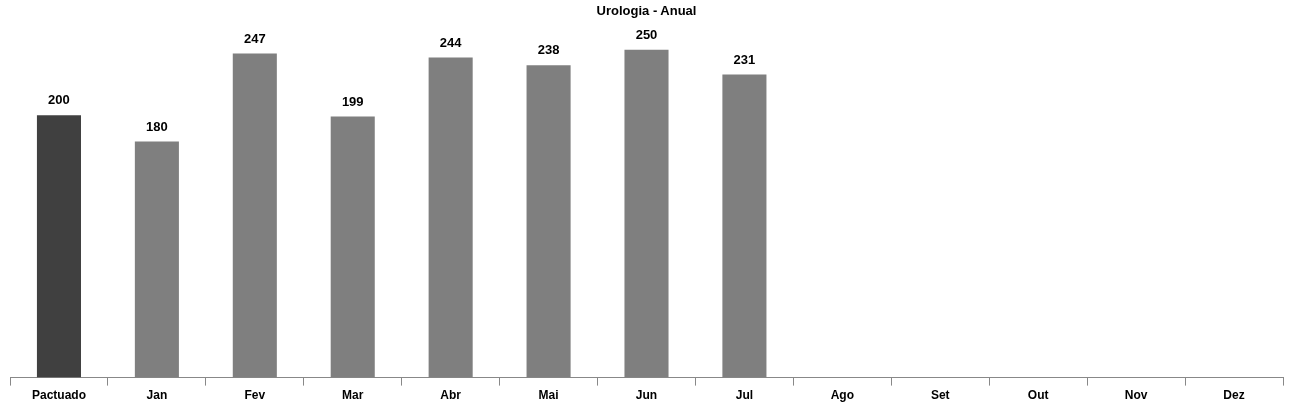 The width and height of the screenshot is (1293, 410). I want to click on data-label: 200, so click(59, 100).